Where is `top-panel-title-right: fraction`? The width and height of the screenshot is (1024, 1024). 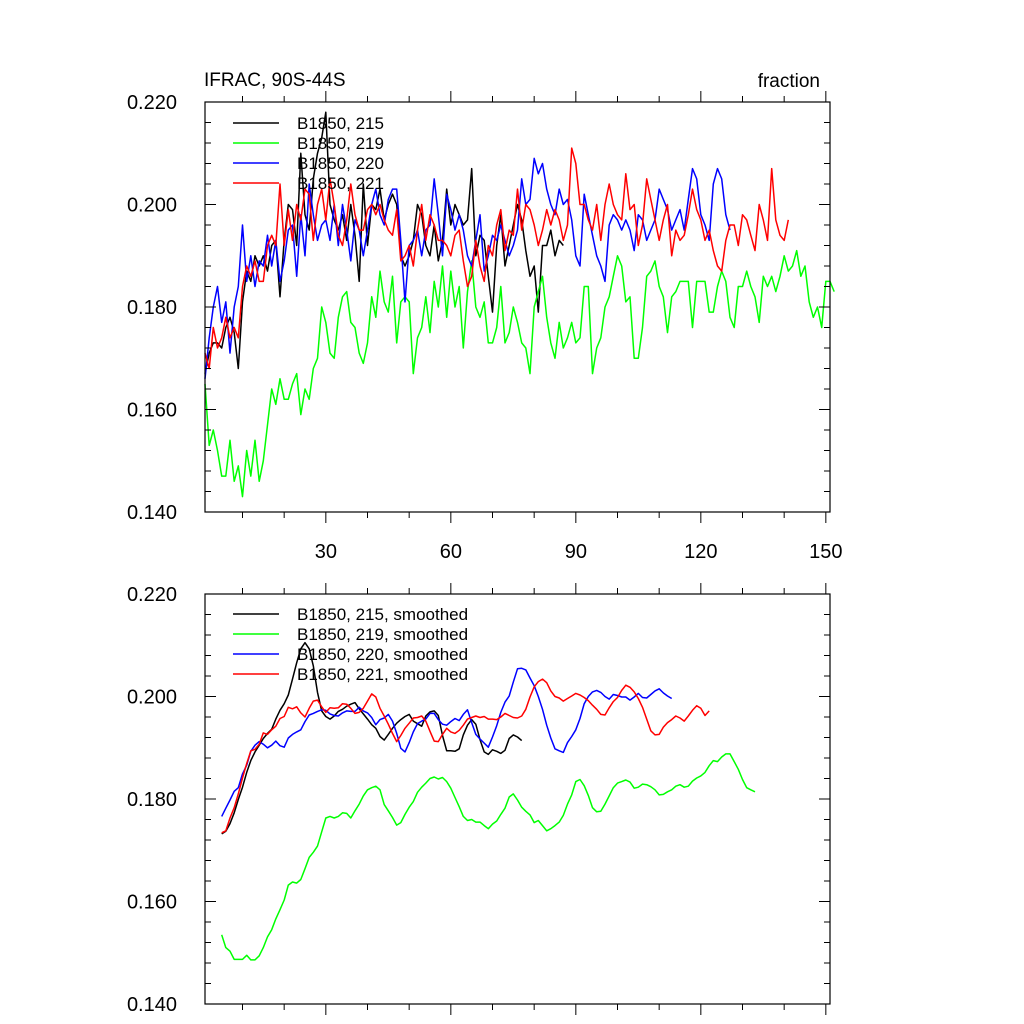
top-panel-title-right: fraction is located at coordinates (789, 81).